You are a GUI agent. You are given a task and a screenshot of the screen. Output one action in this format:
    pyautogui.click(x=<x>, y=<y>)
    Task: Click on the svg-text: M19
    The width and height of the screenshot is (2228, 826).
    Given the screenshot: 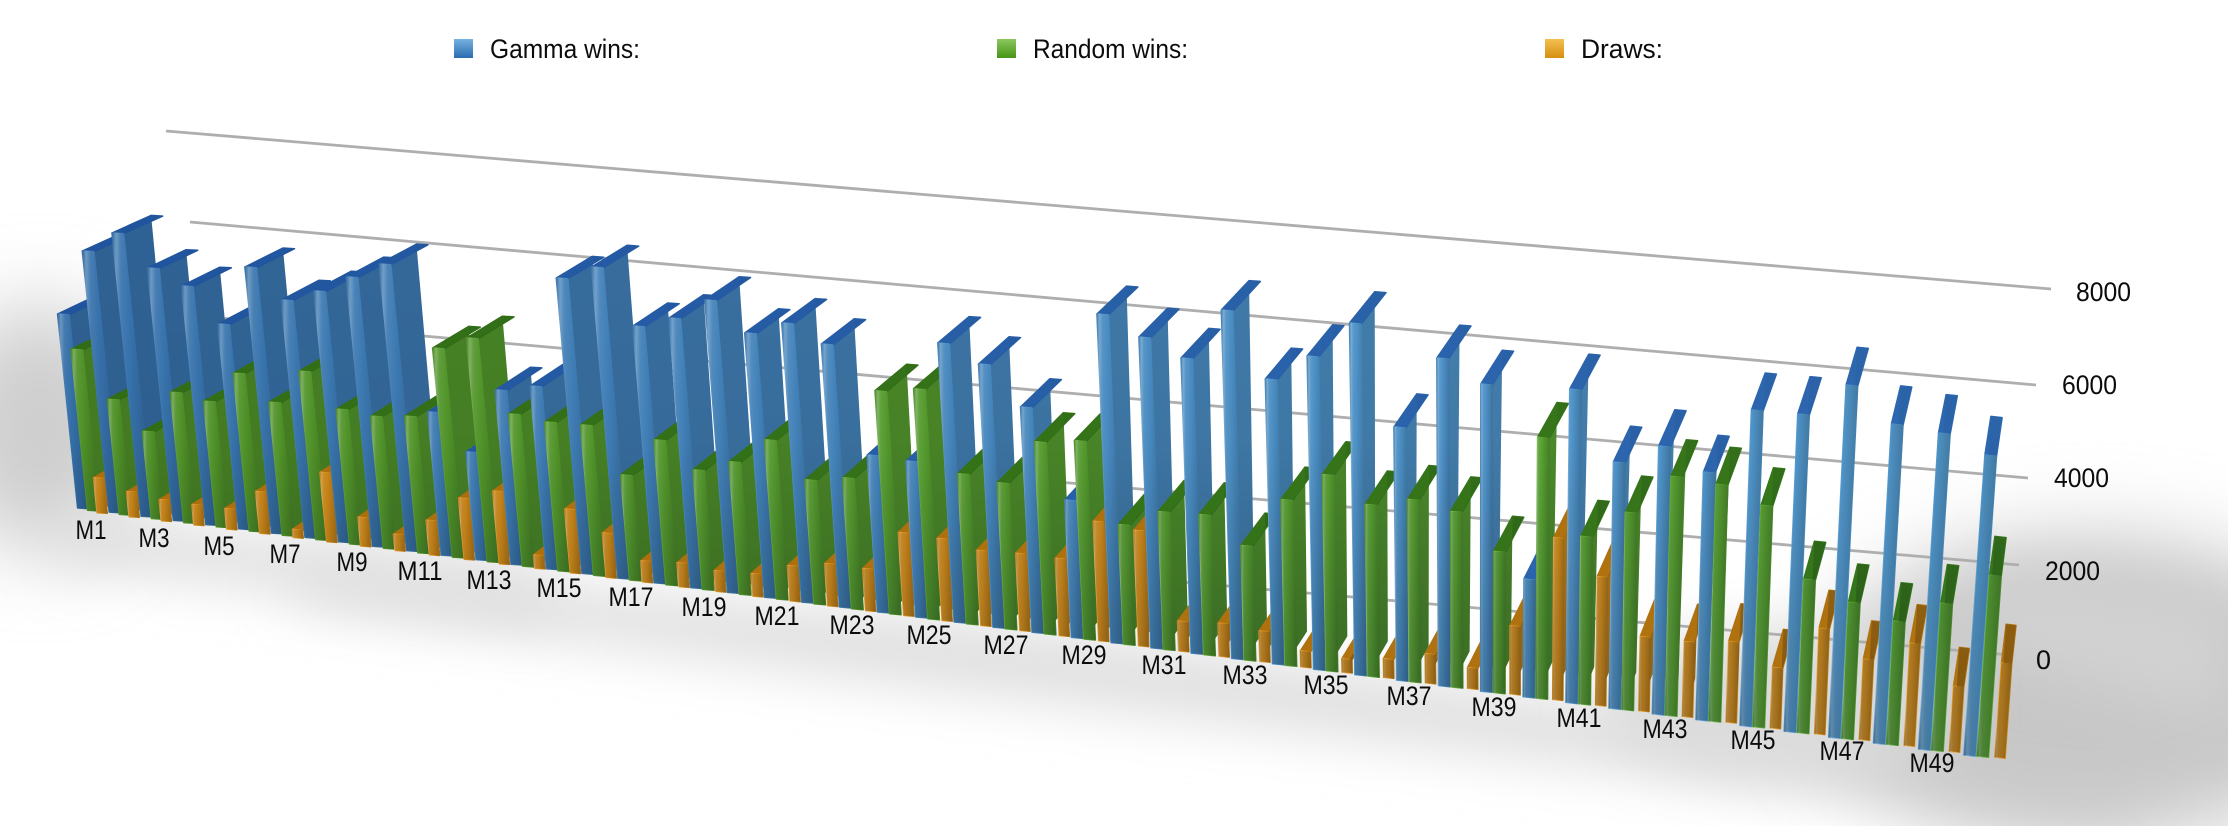 What is the action you would take?
    pyautogui.click(x=704, y=607)
    